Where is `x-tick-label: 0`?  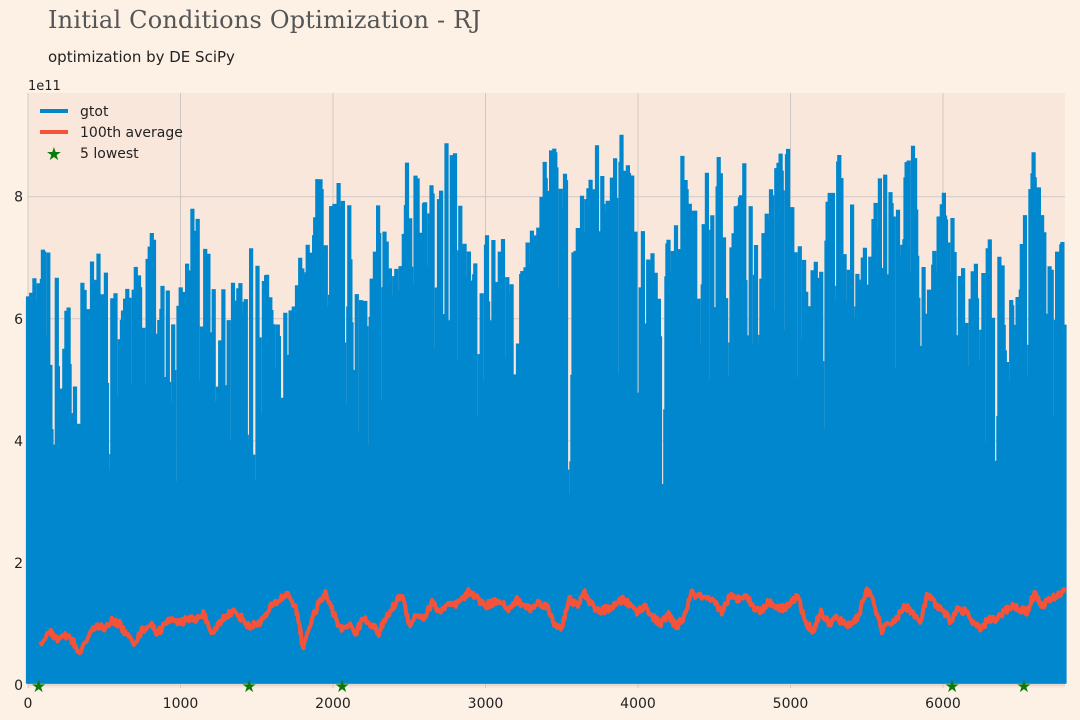 x-tick-label: 0 is located at coordinates (28, 704).